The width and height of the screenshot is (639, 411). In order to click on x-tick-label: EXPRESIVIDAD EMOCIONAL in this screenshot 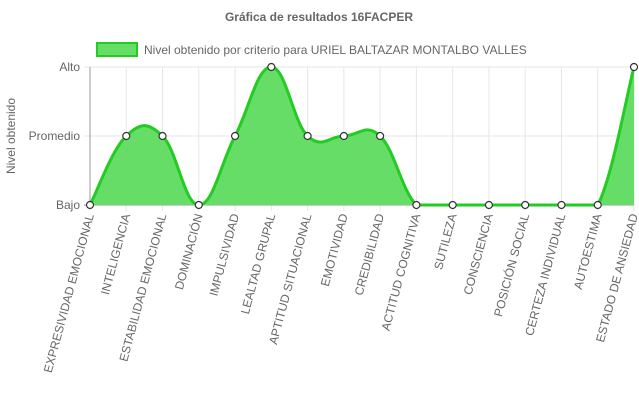, I will do `click(69, 293)`.